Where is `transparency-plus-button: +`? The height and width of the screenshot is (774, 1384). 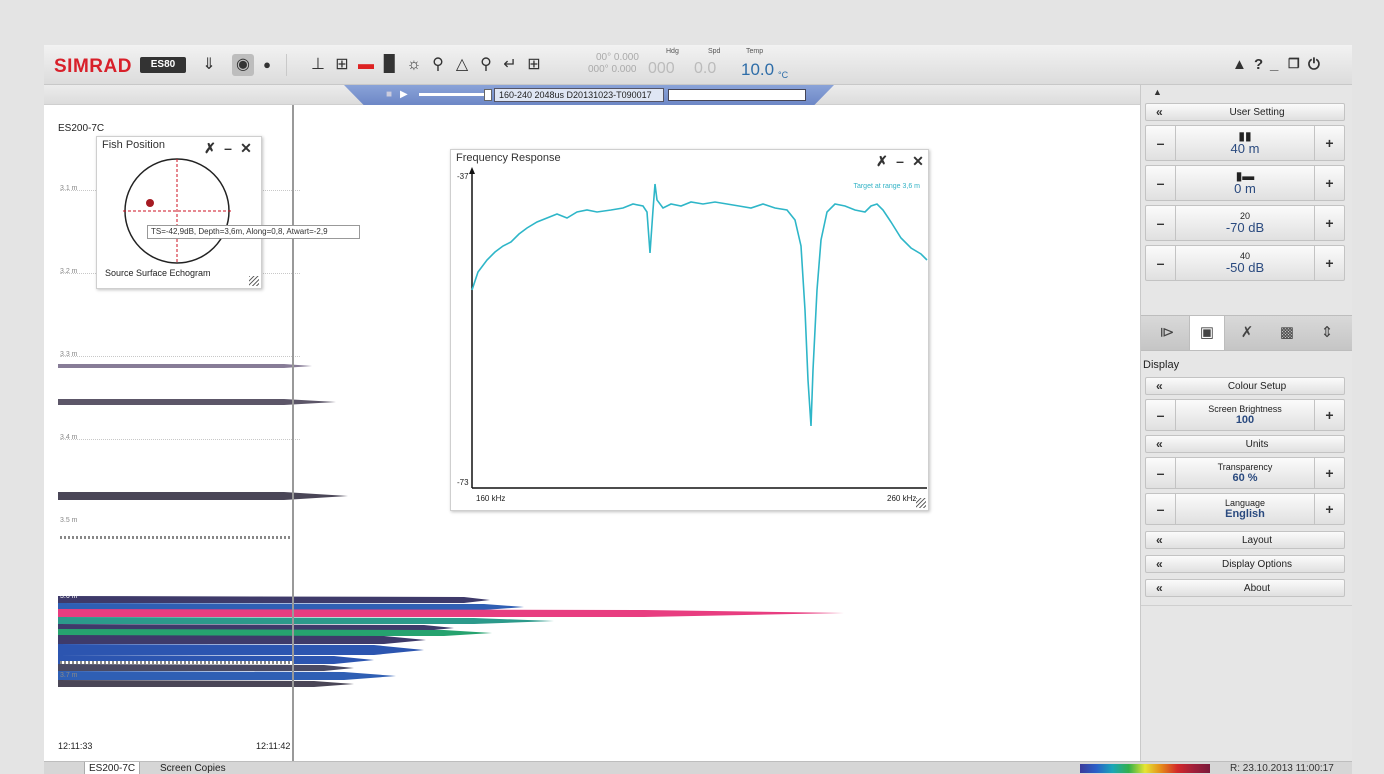 transparency-plus-button: + is located at coordinates (1329, 473).